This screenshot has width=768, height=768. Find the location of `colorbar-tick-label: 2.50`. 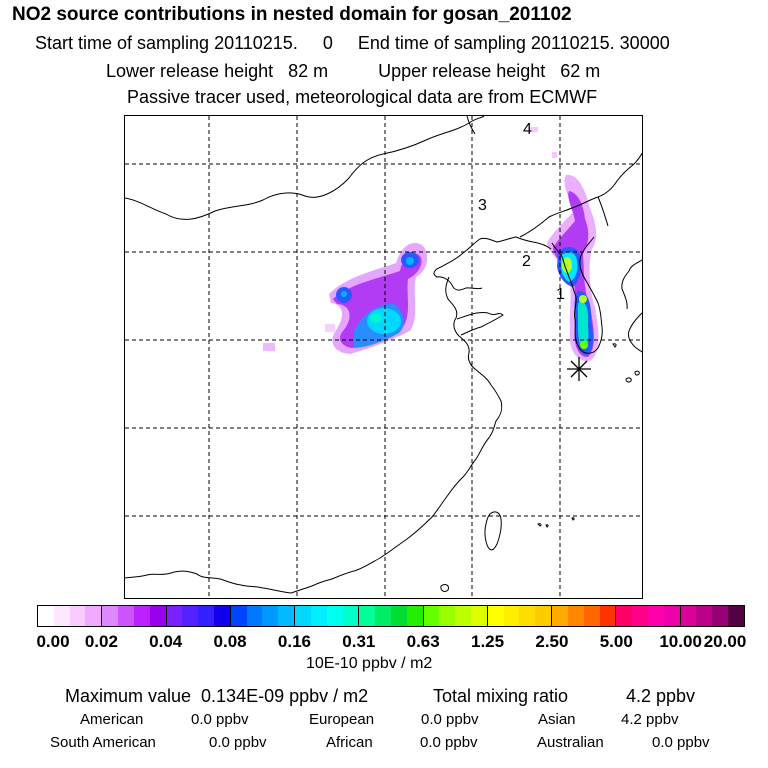

colorbar-tick-label: 2.50 is located at coordinates (552, 641).